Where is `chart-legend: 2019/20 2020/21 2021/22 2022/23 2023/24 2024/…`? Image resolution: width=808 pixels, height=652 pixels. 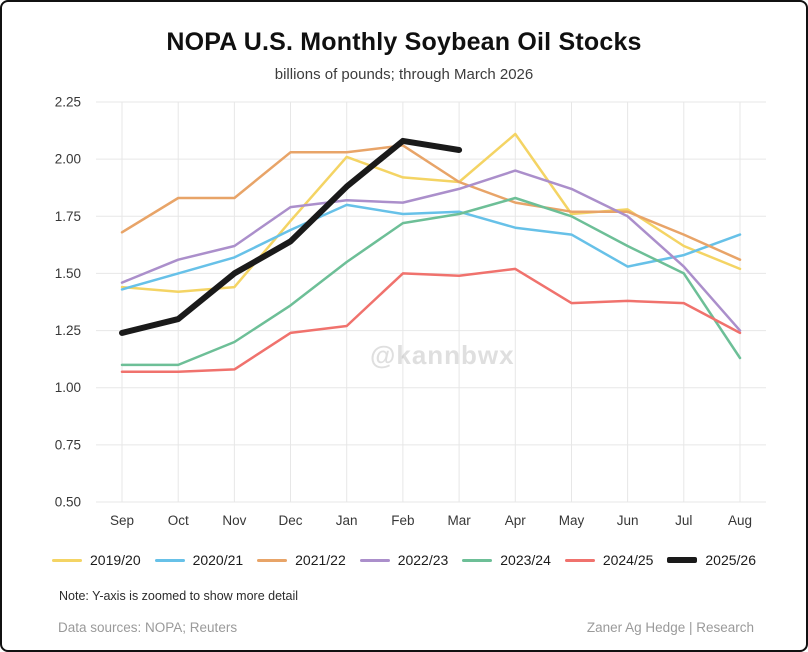
chart-legend: 2019/20 2020/21 2021/22 2022/23 2023/24 2024/… is located at coordinates (404, 560).